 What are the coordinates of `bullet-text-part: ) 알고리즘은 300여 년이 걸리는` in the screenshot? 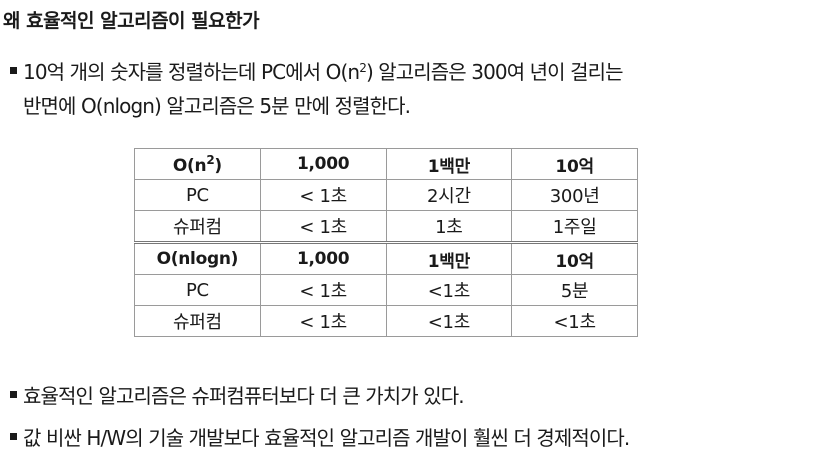 It's located at (494, 72).